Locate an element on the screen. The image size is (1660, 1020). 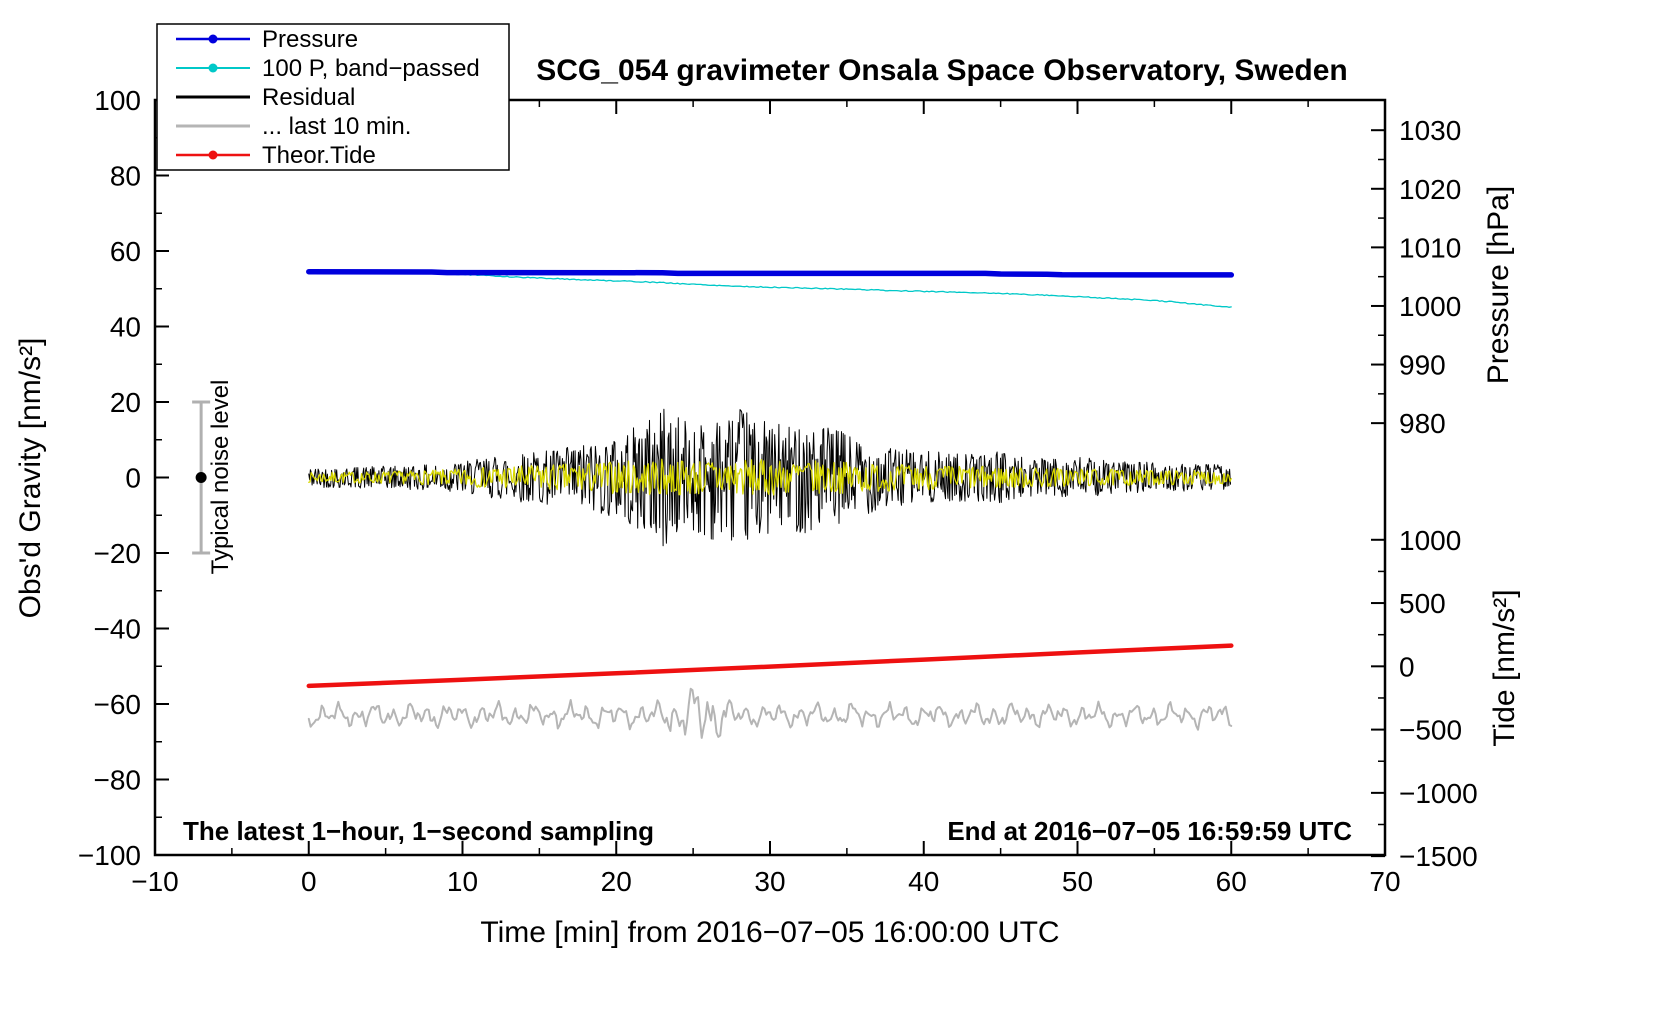
gravity-tick-label: −80 is located at coordinates (118, 780).